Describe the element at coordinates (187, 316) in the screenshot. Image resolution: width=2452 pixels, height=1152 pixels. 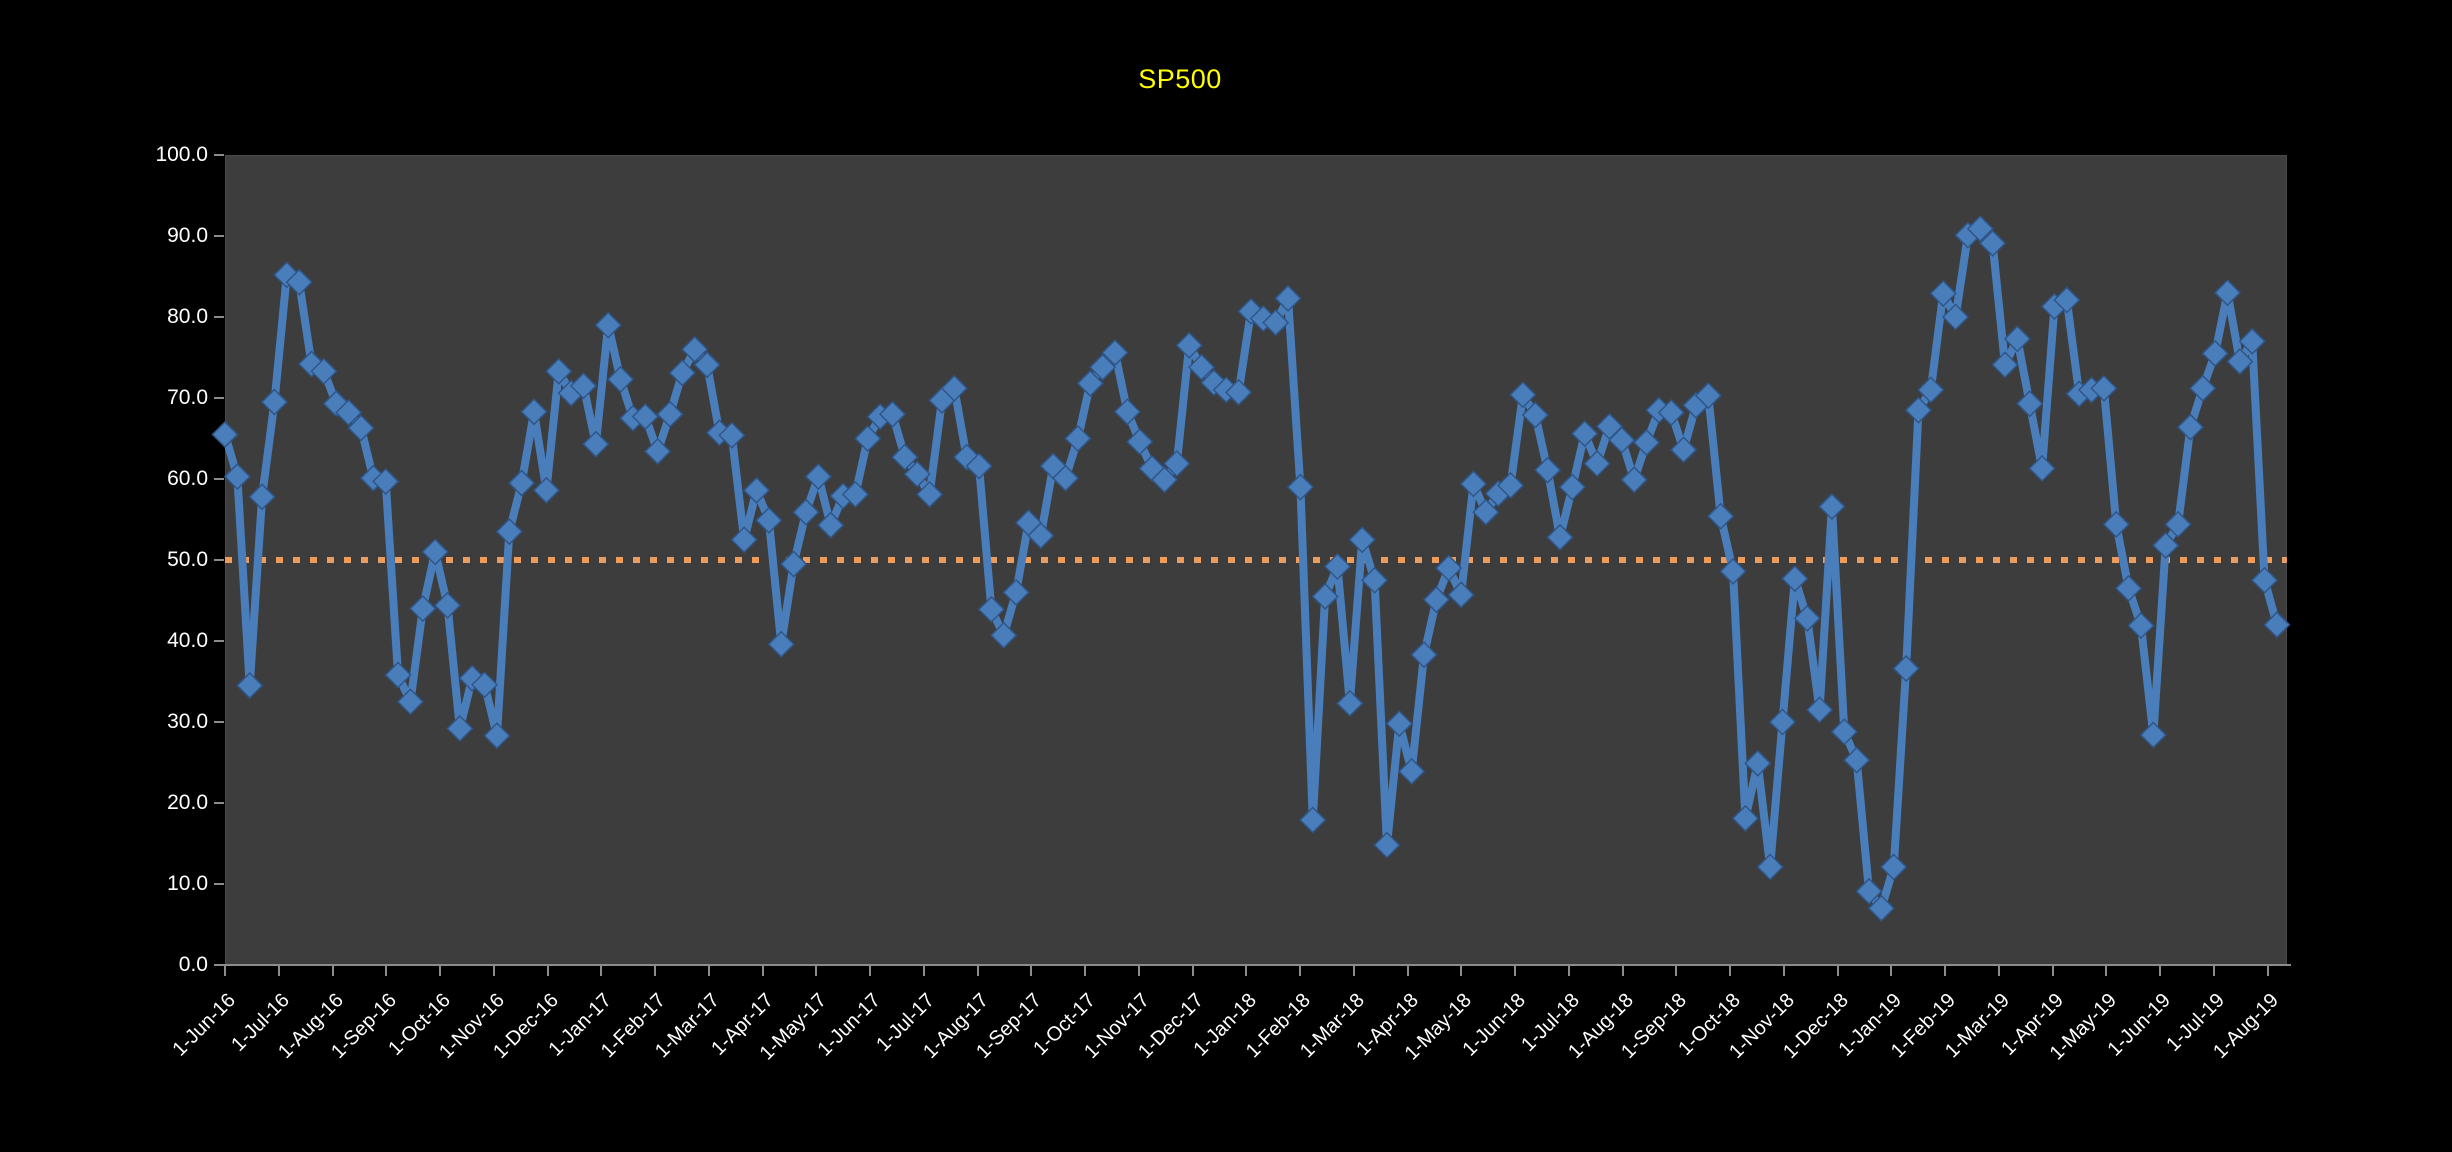
I see `y-tick-label: 80.0` at that location.